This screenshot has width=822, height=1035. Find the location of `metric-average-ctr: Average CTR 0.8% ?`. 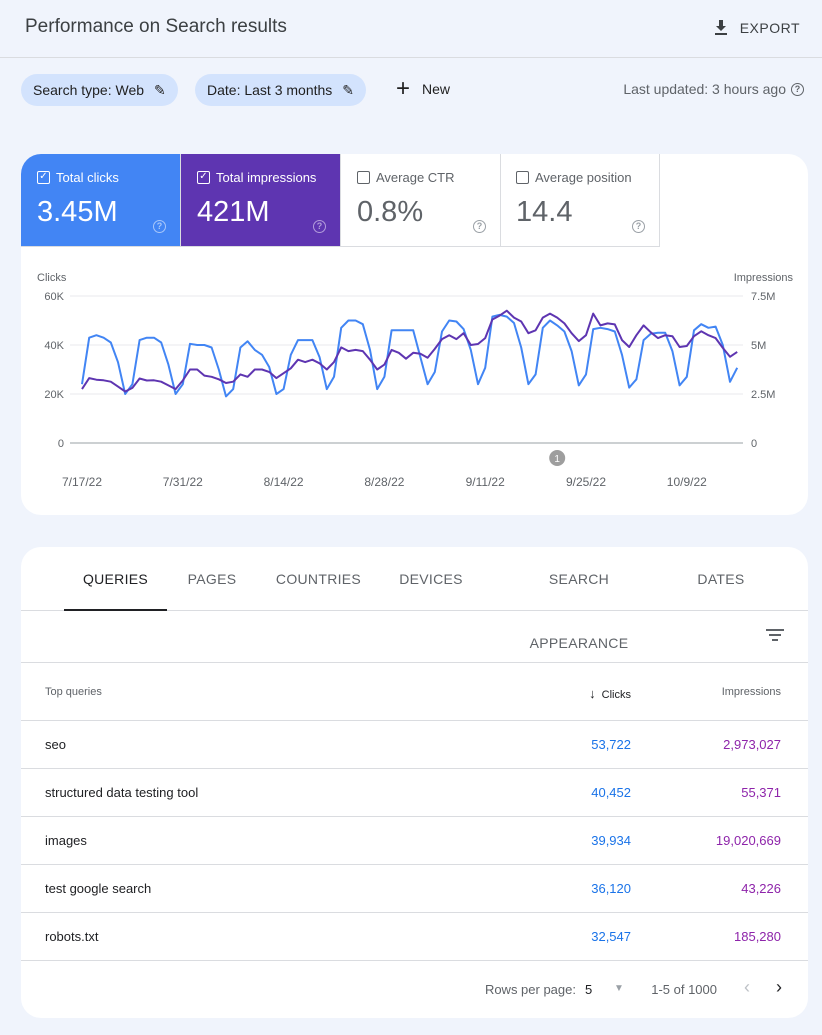

metric-average-ctr: Average CTR 0.8% ? is located at coordinates (421, 200).